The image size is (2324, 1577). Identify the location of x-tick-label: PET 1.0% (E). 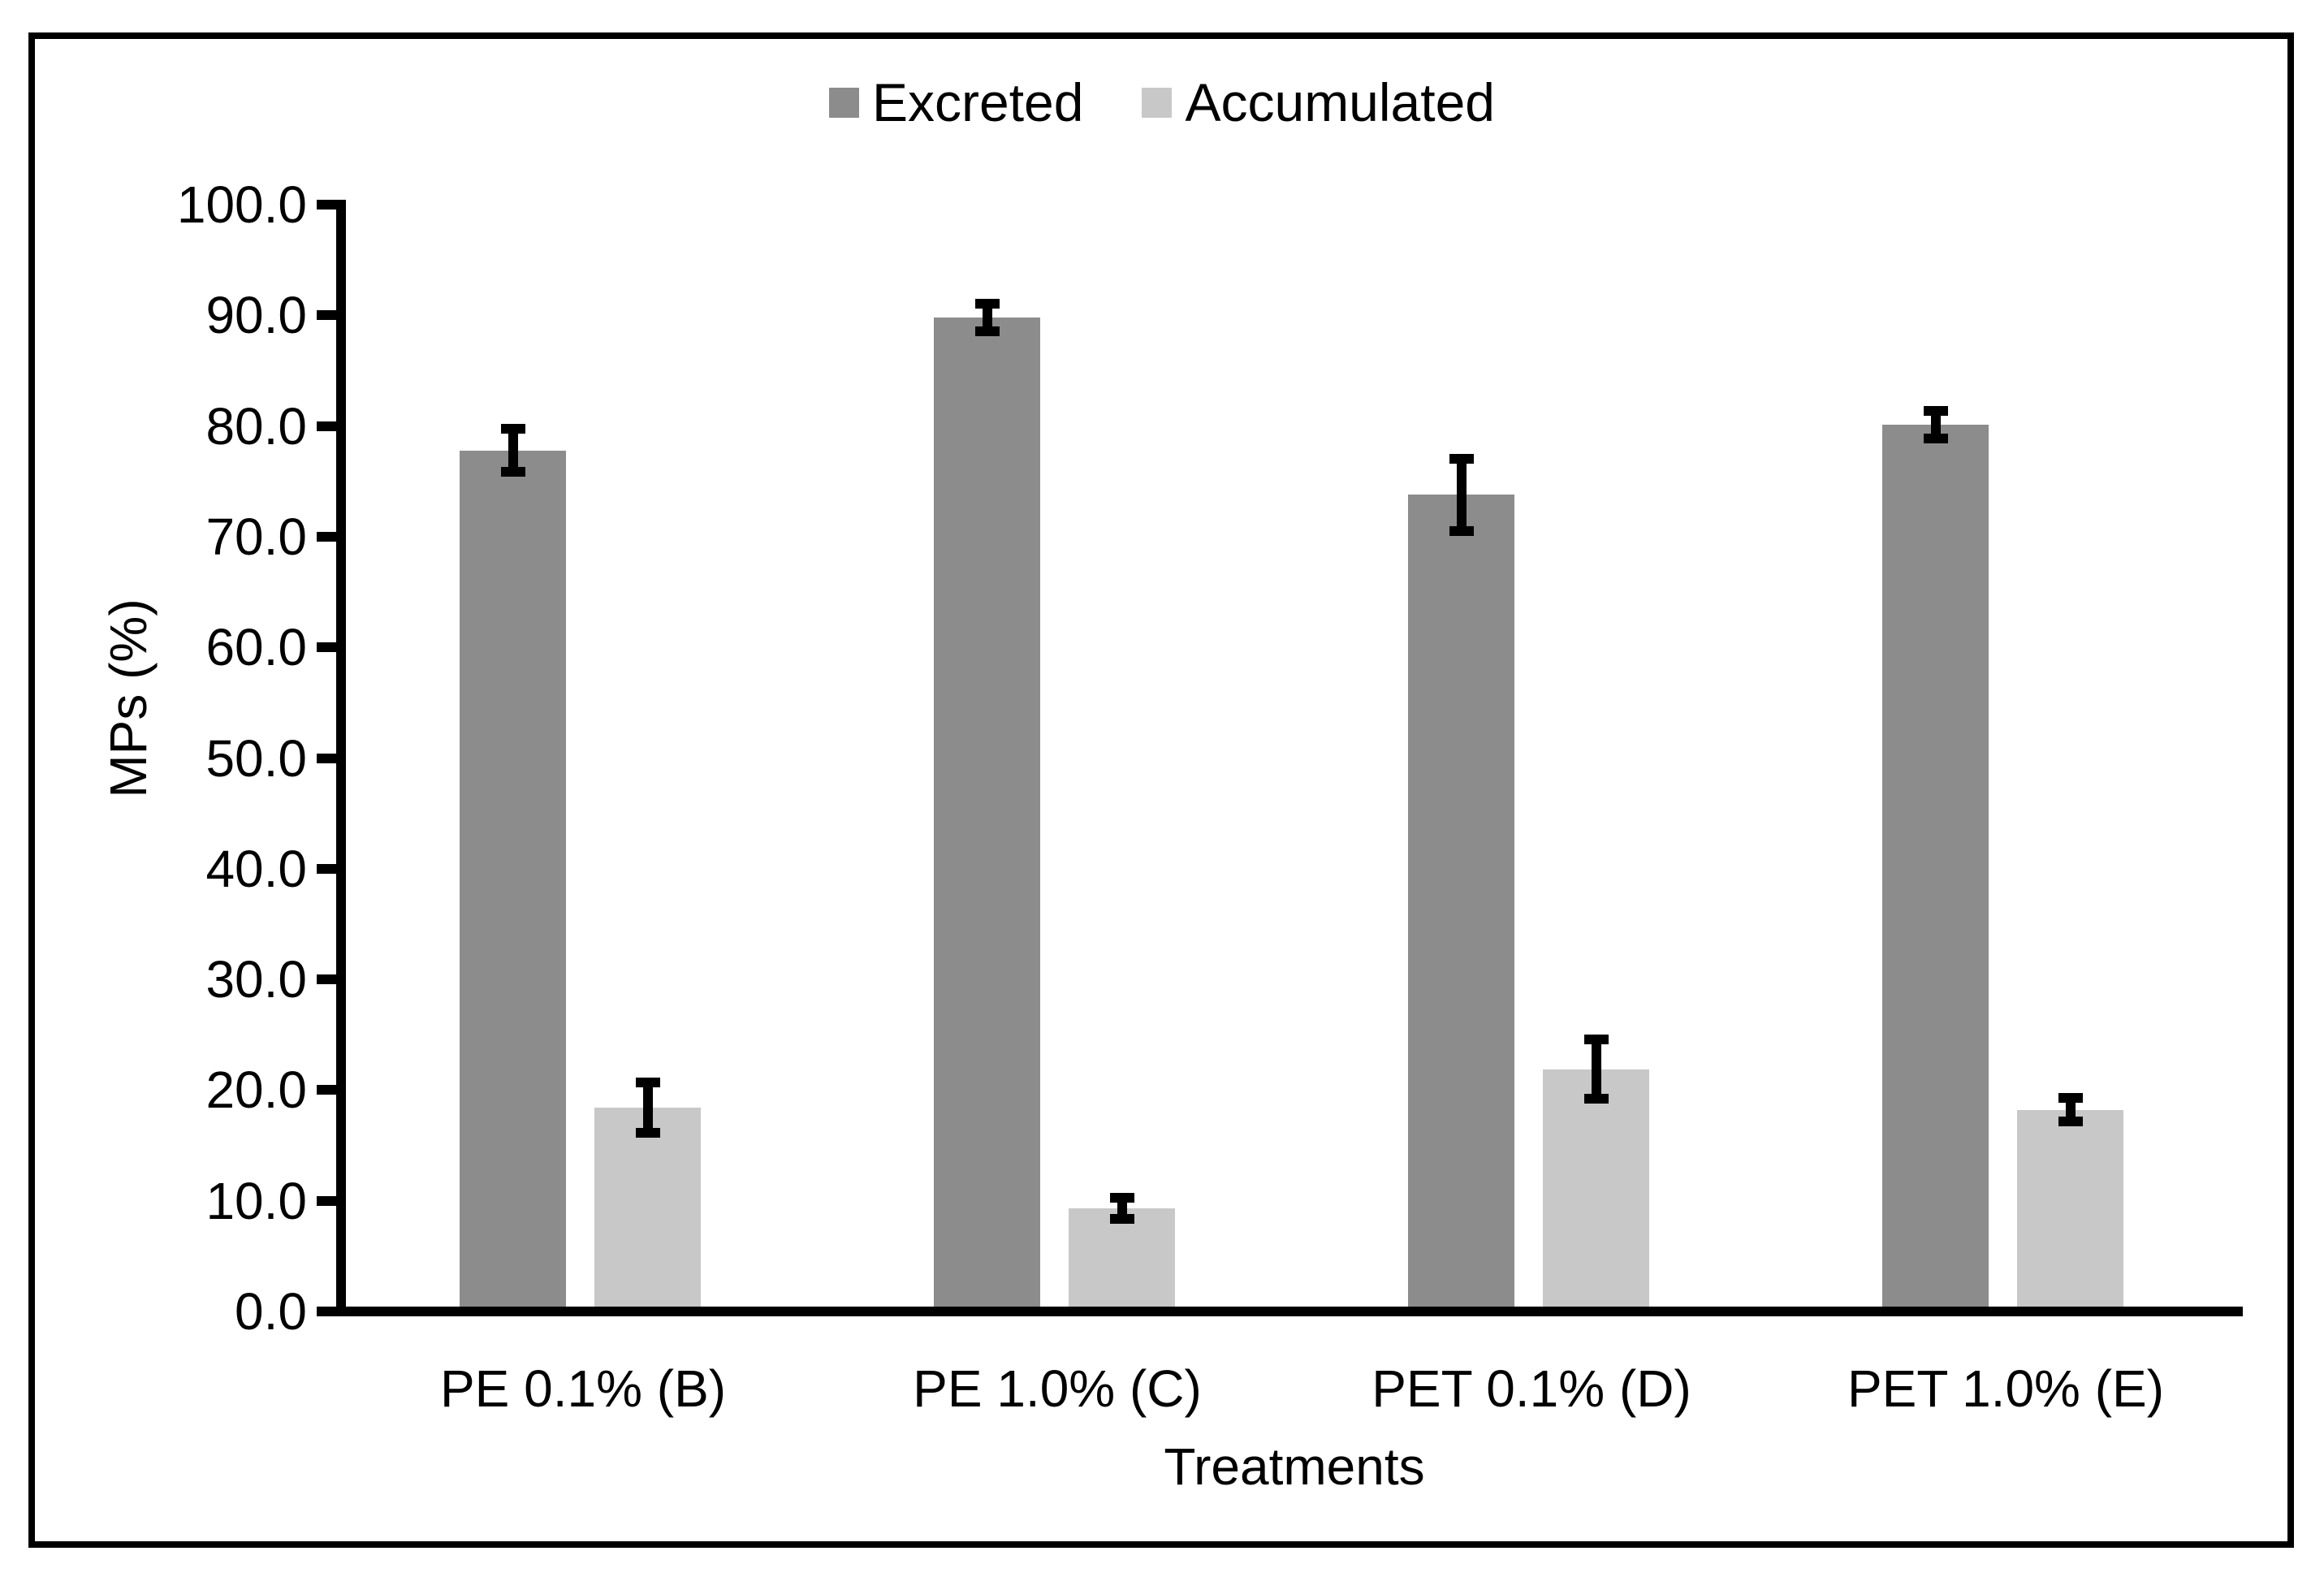
(2006, 1388).